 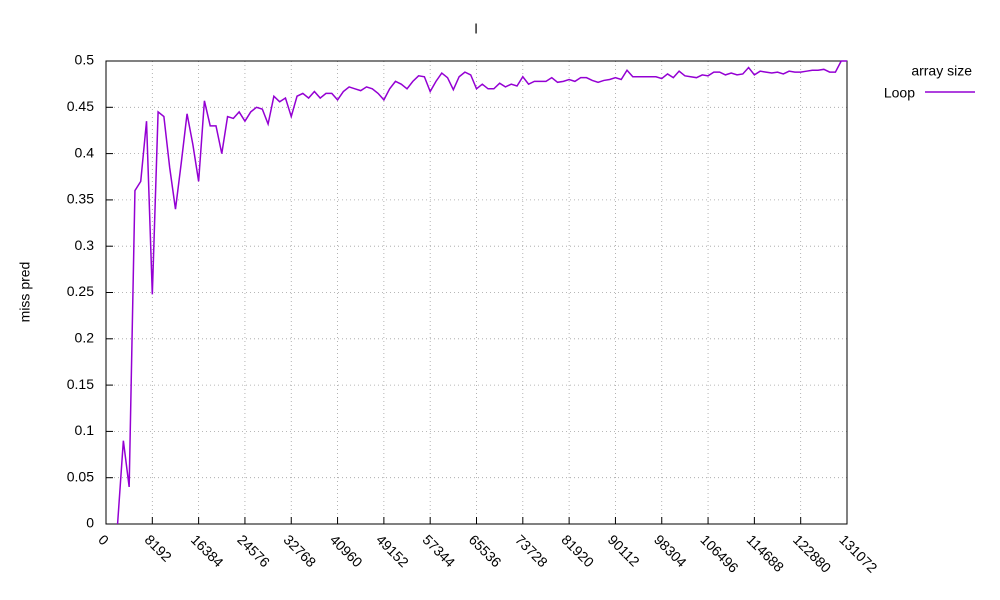 I want to click on y-axis-label: miss pred, so click(x=25, y=292).